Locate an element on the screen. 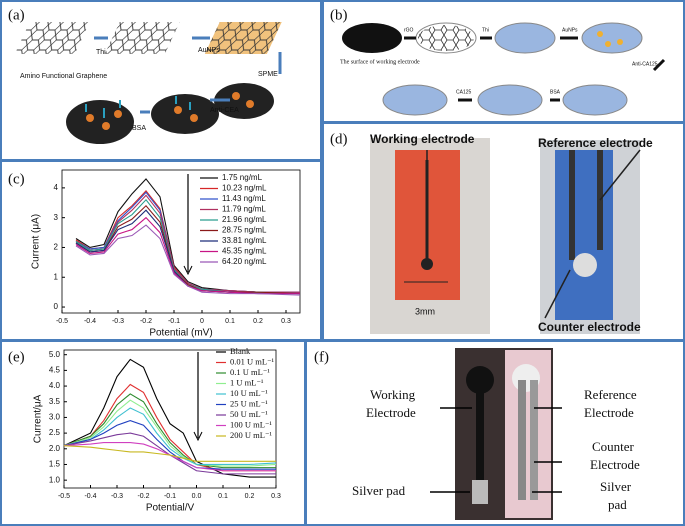  annotation: Counter is located at coordinates (613, 446).